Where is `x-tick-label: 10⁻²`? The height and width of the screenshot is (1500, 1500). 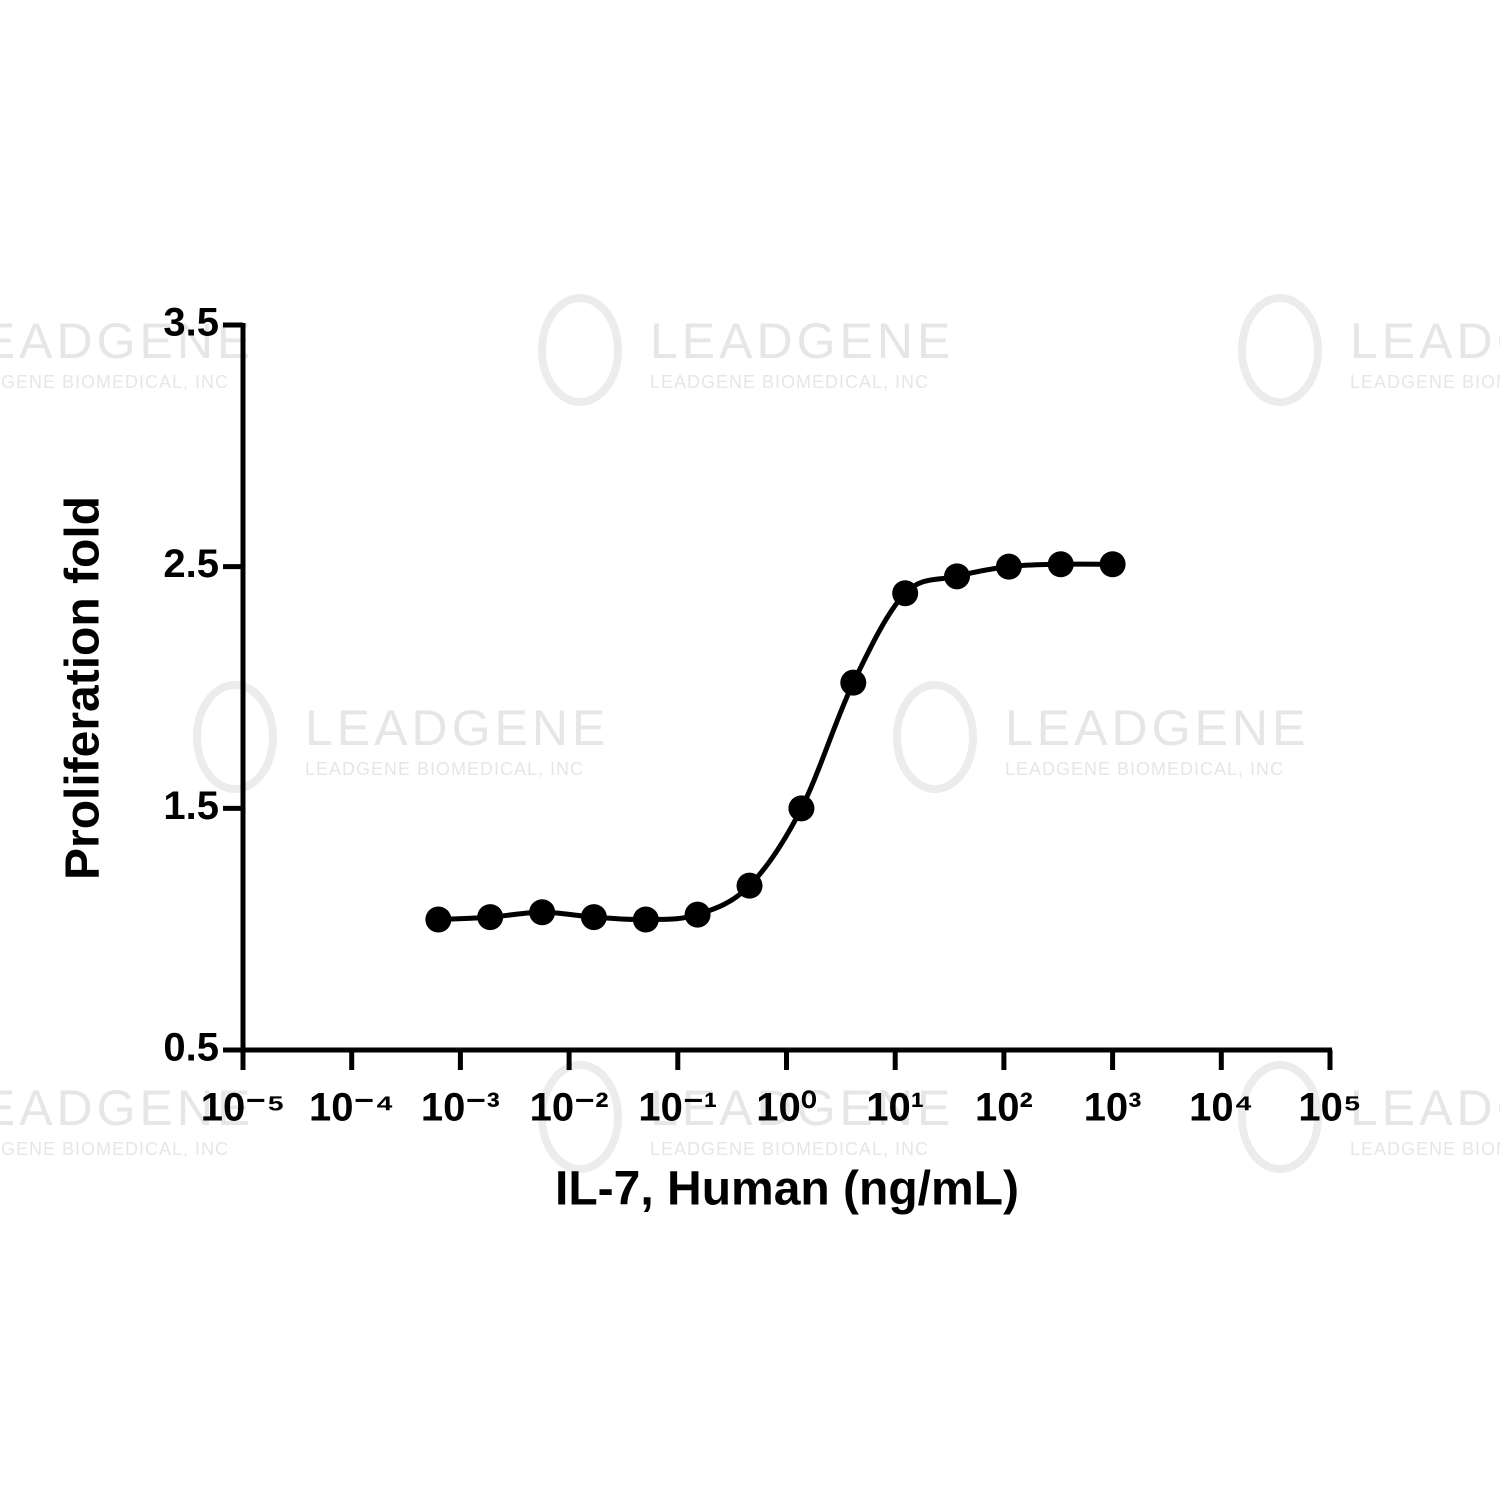 x-tick-label: 10⁻² is located at coordinates (569, 1108).